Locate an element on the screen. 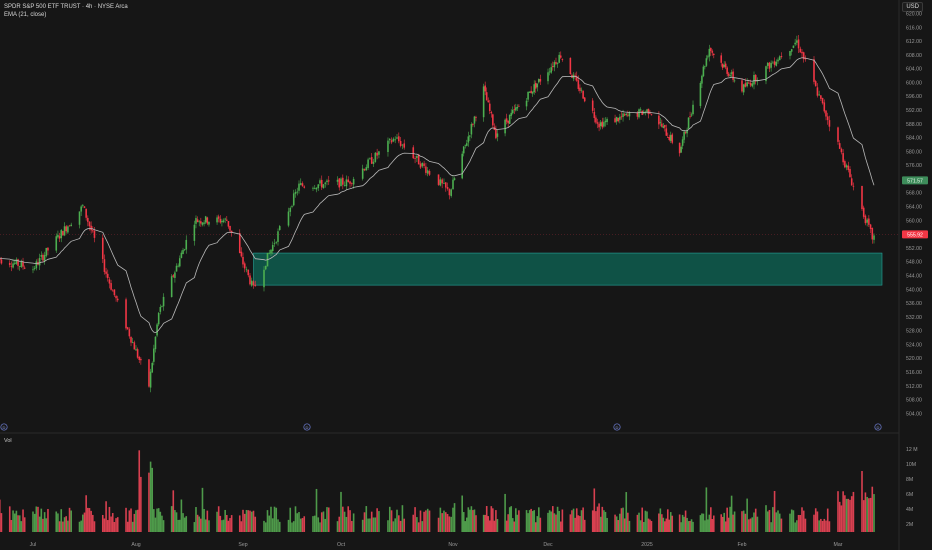 The height and width of the screenshot is (550, 932). volume-tick-label: 2M is located at coordinates (909, 525).